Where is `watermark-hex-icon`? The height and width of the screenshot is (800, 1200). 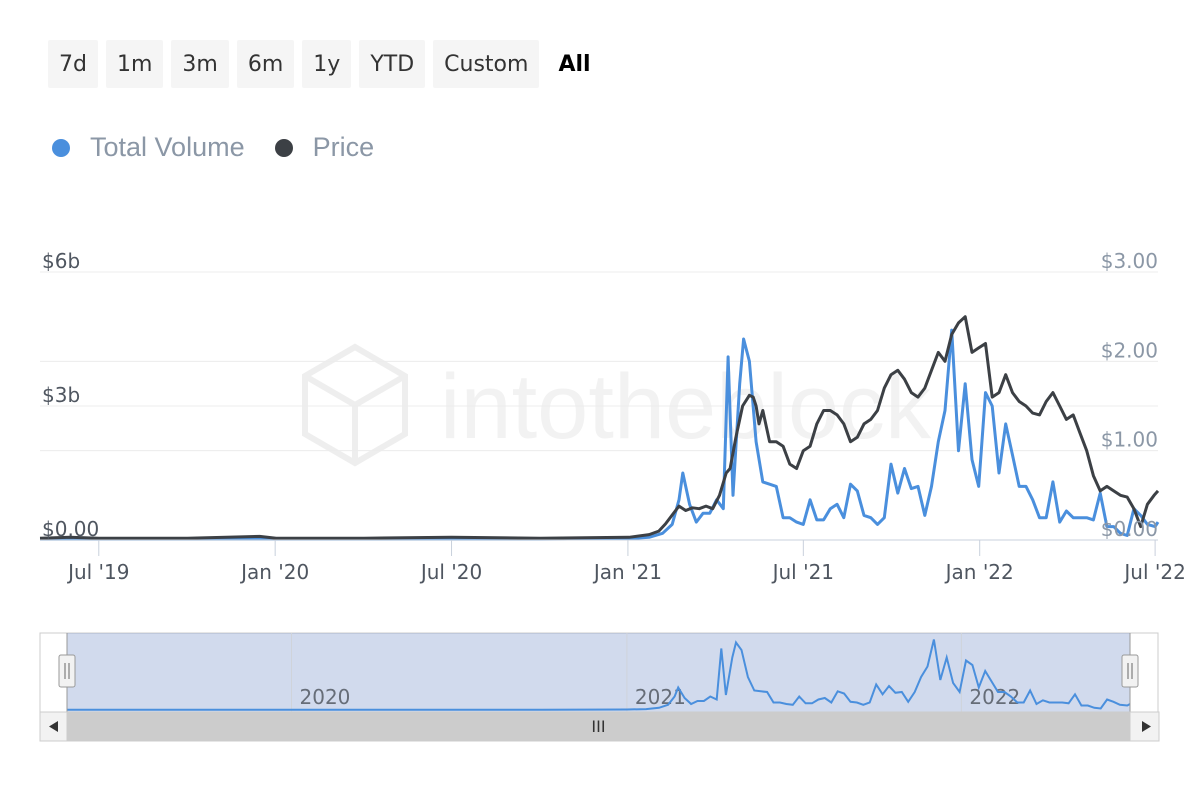 watermark-hex-icon is located at coordinates (355, 405).